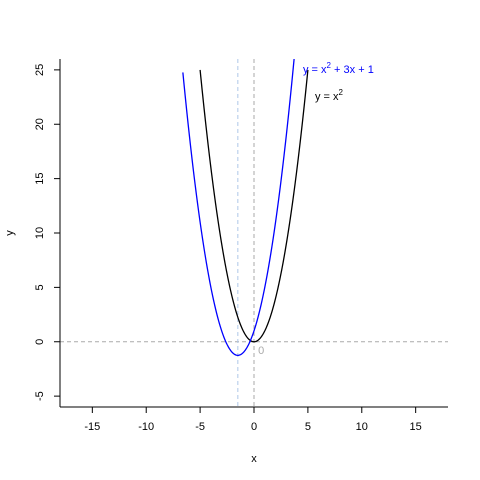 This screenshot has width=480, height=480. What do you see at coordinates (40, 287) in the screenshot?
I see `y-tick-label: 5` at bounding box center [40, 287].